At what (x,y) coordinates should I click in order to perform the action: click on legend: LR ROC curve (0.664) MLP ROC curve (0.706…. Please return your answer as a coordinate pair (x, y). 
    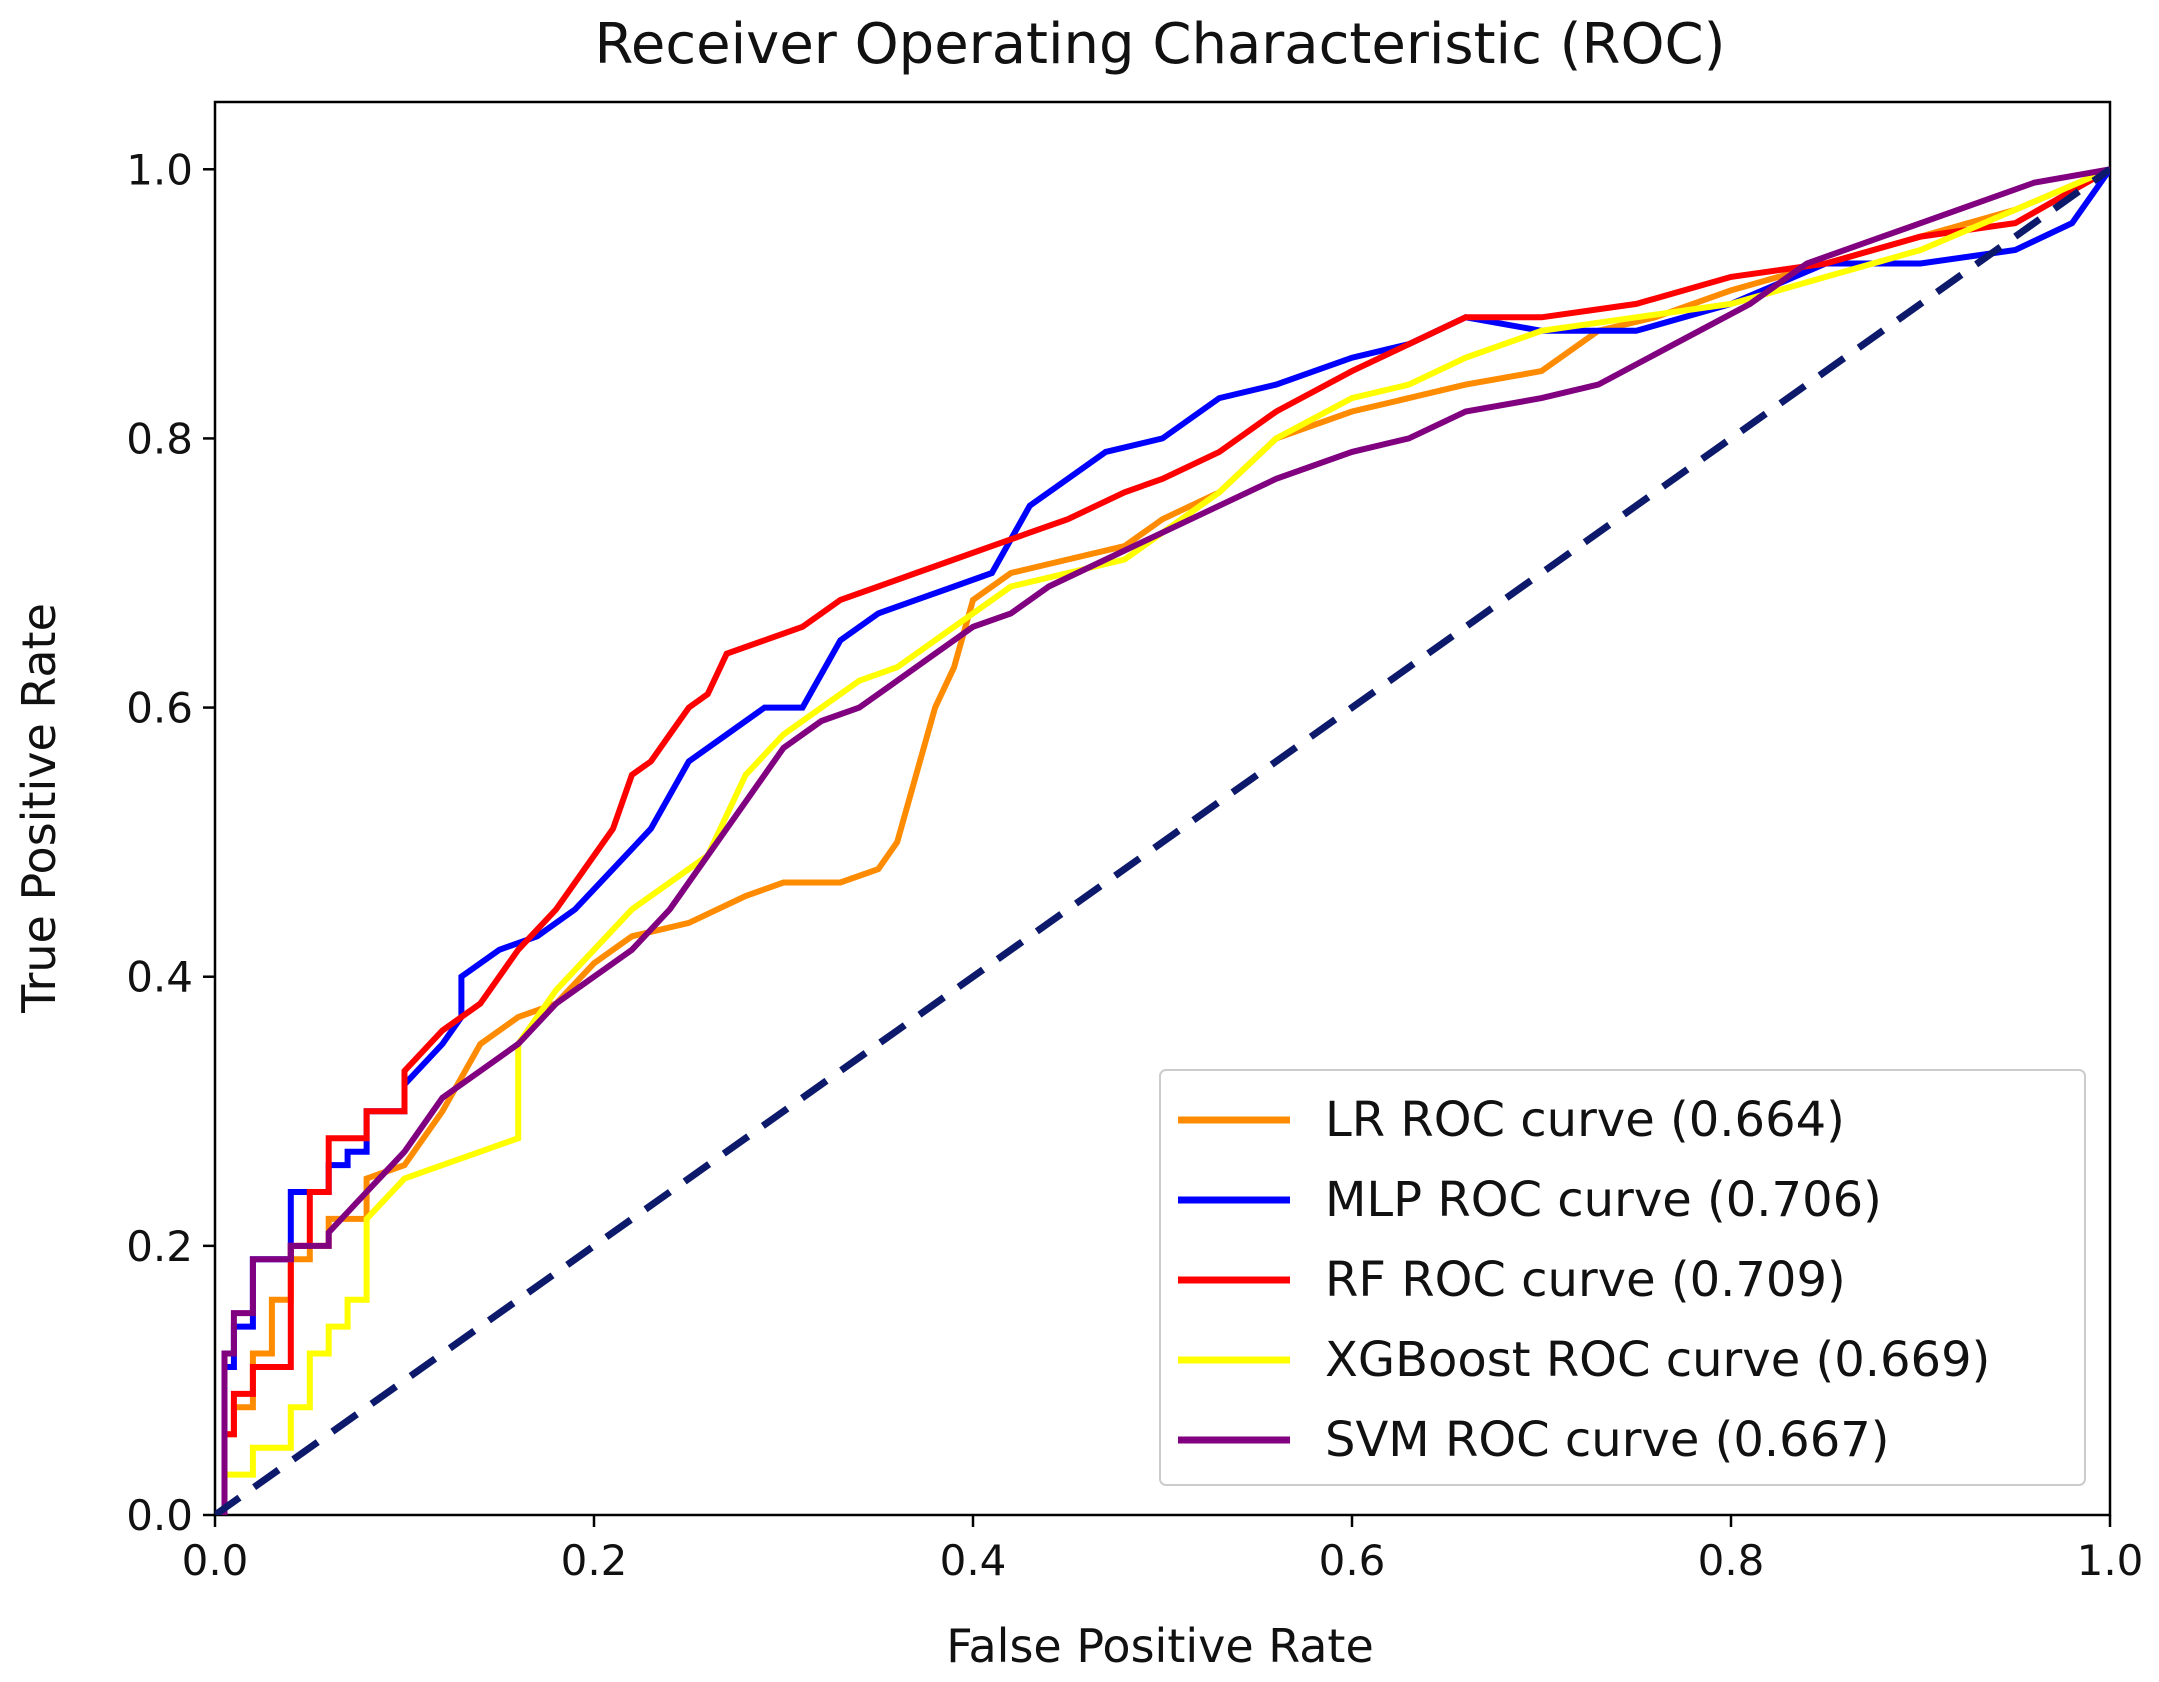
    Looking at the image, I should click on (1622, 1277).